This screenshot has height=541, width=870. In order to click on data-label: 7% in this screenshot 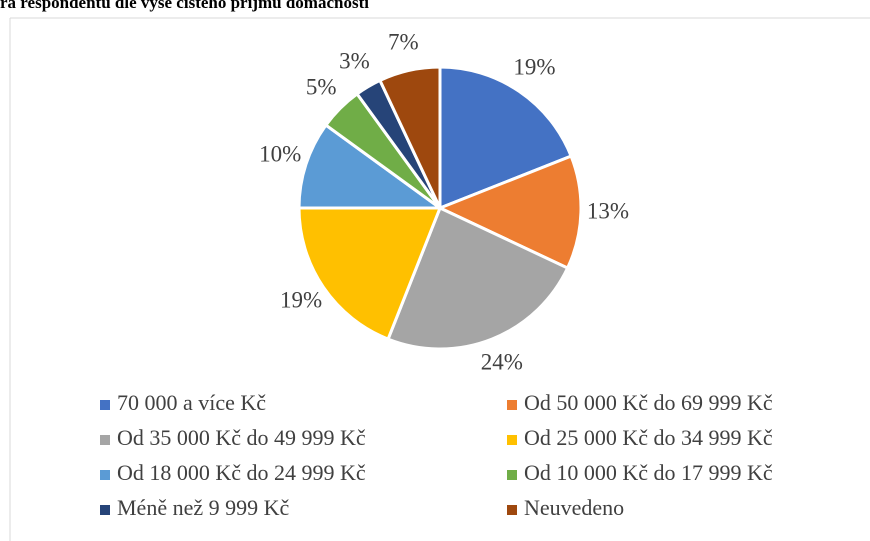, I will do `click(403, 41)`.